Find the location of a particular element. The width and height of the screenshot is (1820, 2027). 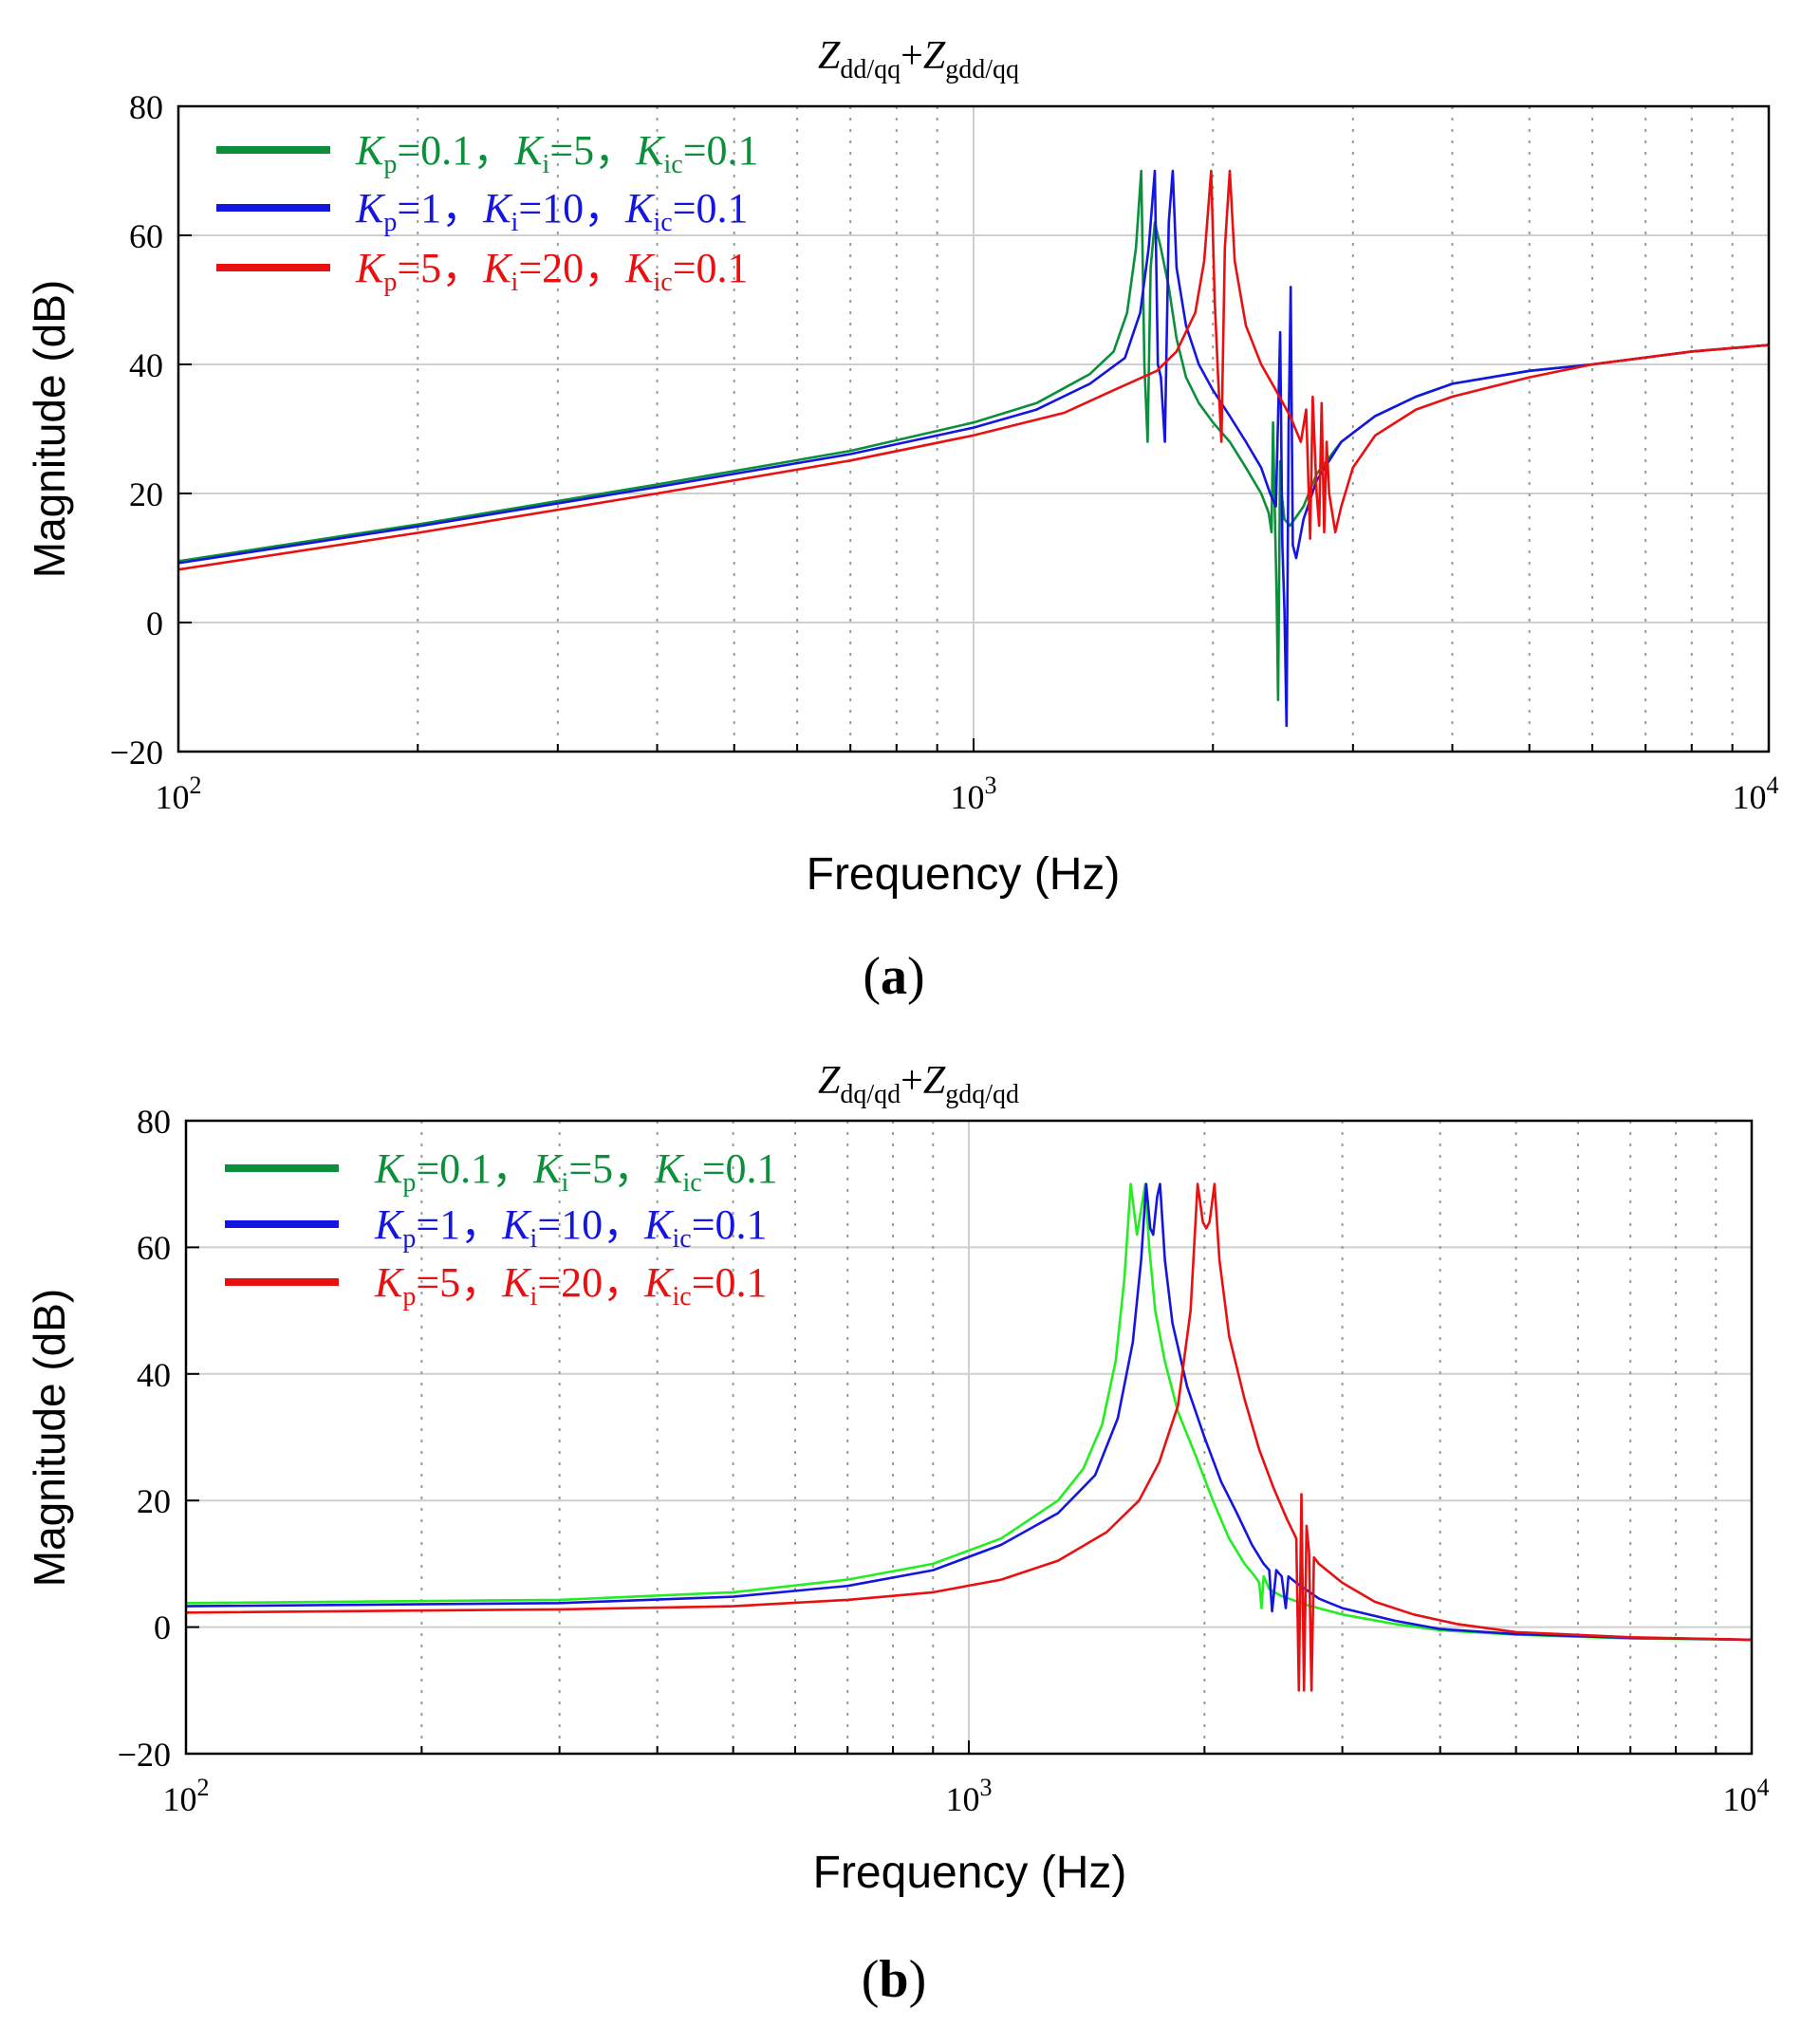

ytick-a-0: 0 is located at coordinates (154, 623).